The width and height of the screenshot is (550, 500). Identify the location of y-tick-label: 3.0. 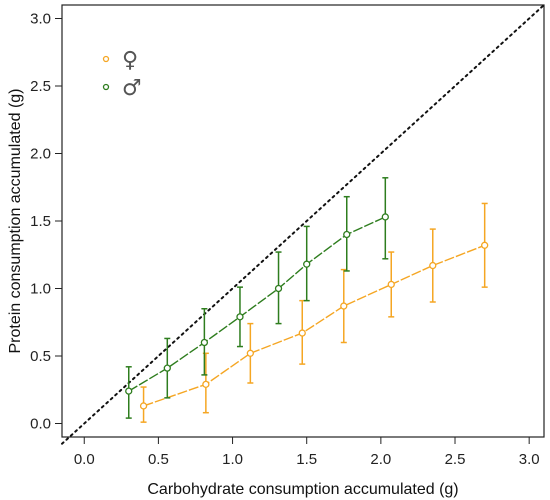
(40, 19).